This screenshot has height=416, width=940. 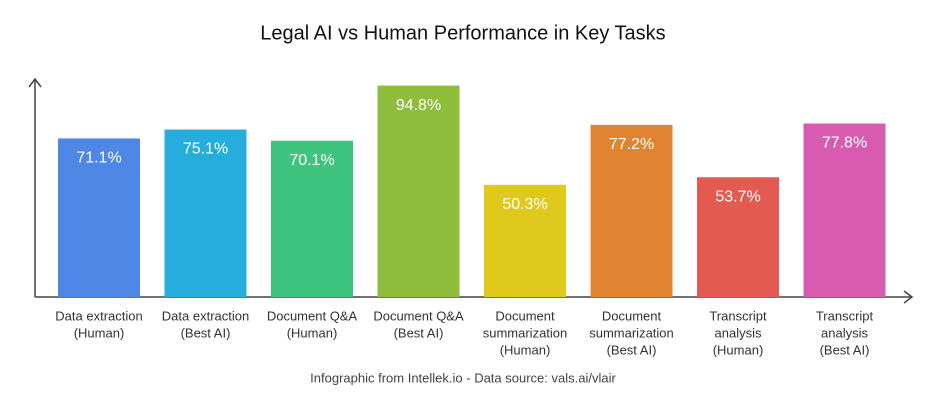 I want to click on y-axis-arrow, so click(x=35, y=82).